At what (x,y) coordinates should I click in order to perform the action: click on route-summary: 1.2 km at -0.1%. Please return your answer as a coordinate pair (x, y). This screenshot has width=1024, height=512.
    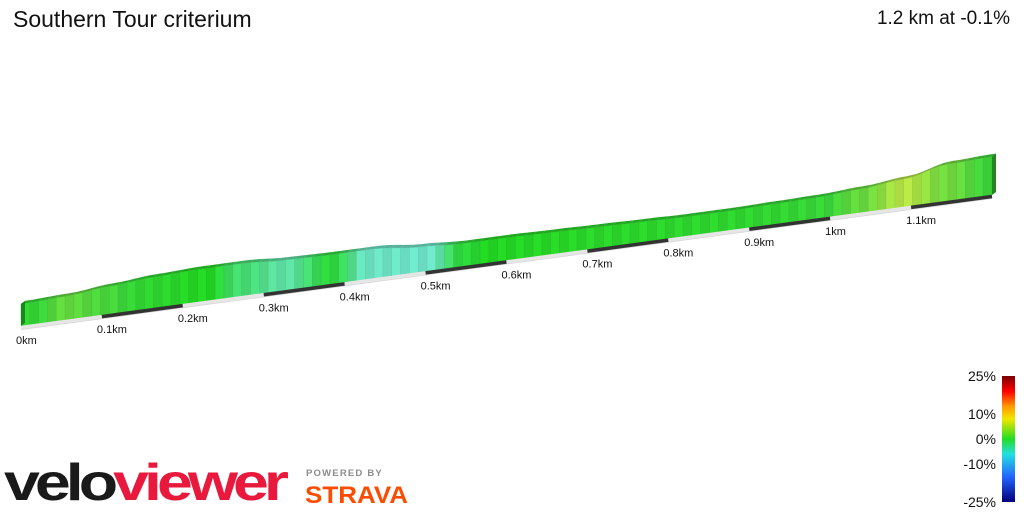
    Looking at the image, I should click on (943, 18).